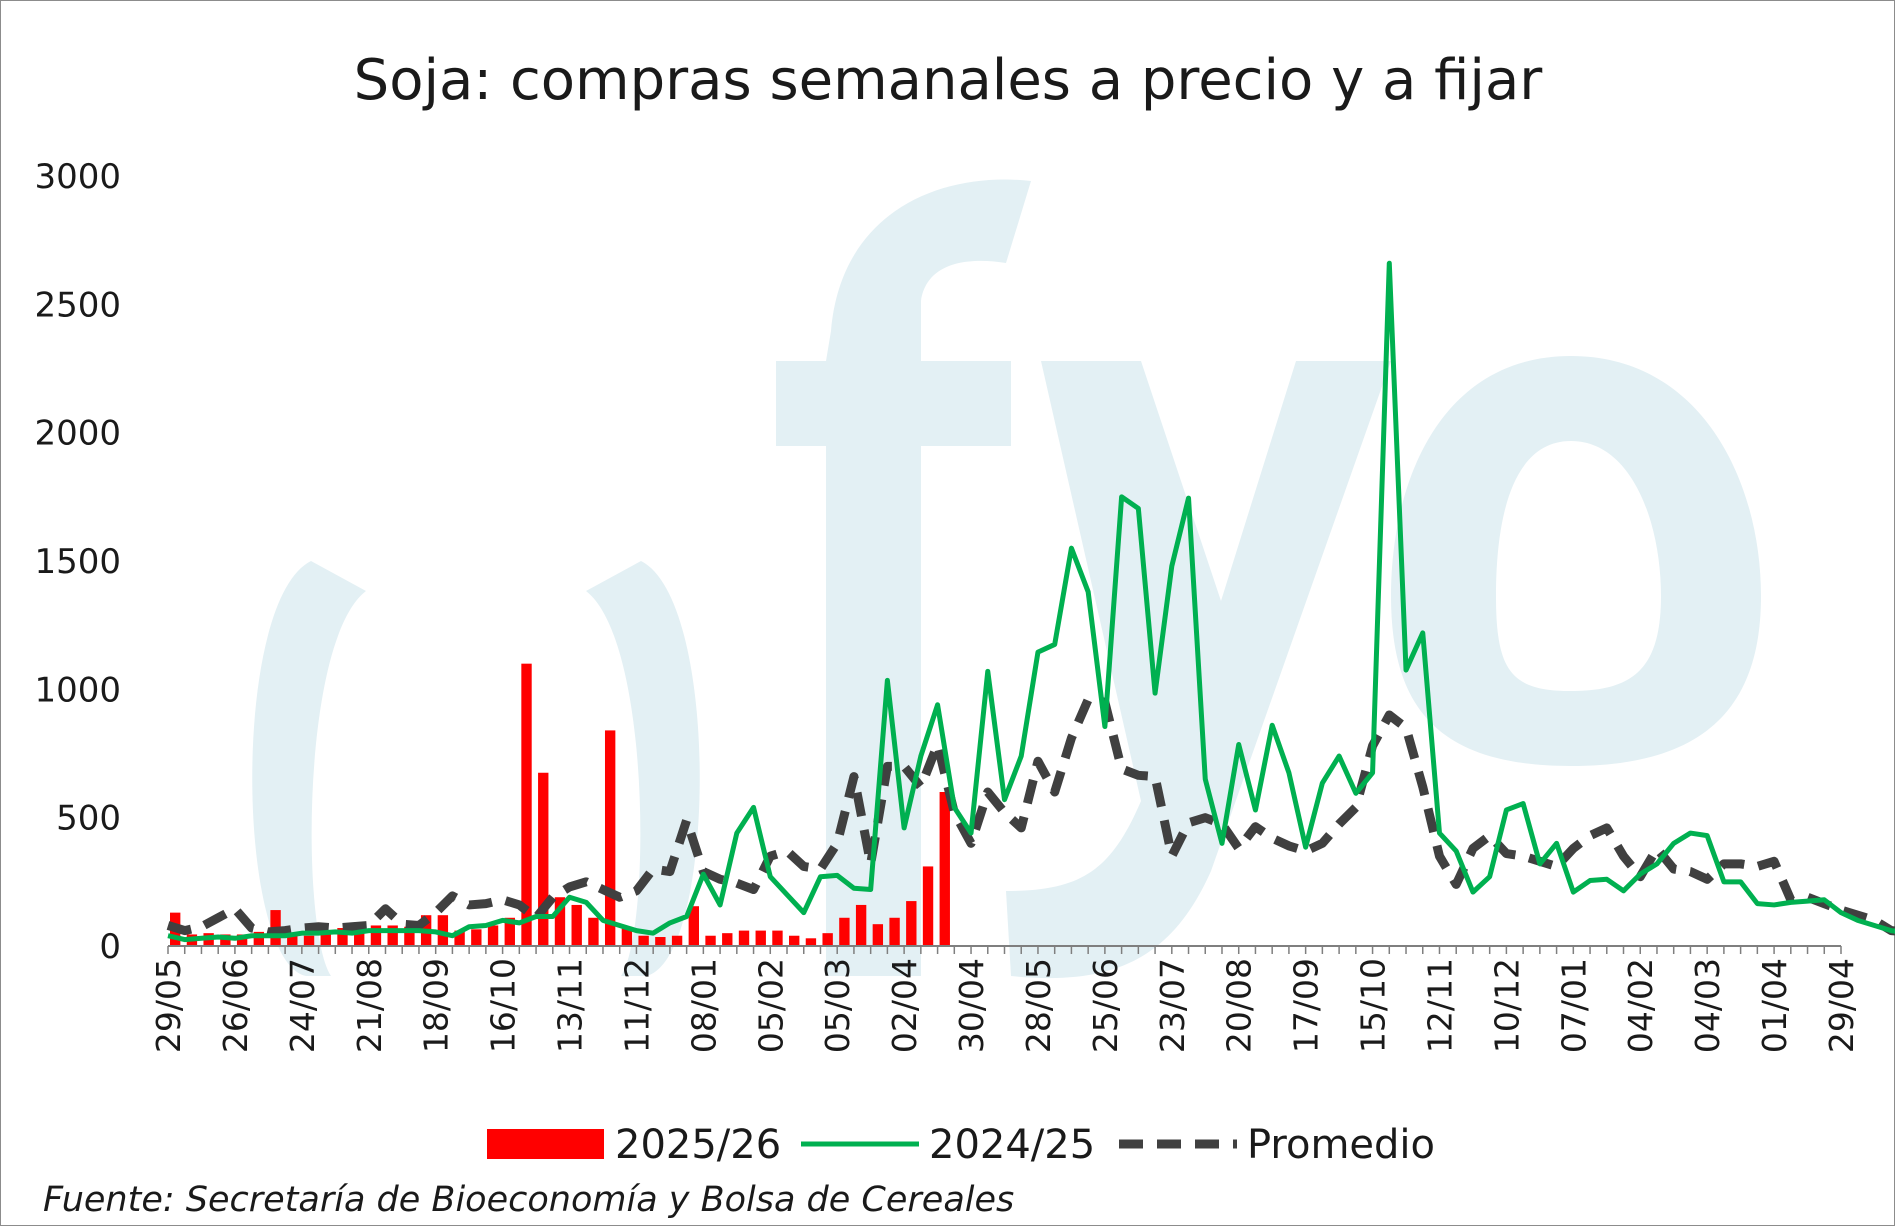  I want to click on y-axis: 0 500 1000 1500 2000 2500 3000, so click(77, 562).